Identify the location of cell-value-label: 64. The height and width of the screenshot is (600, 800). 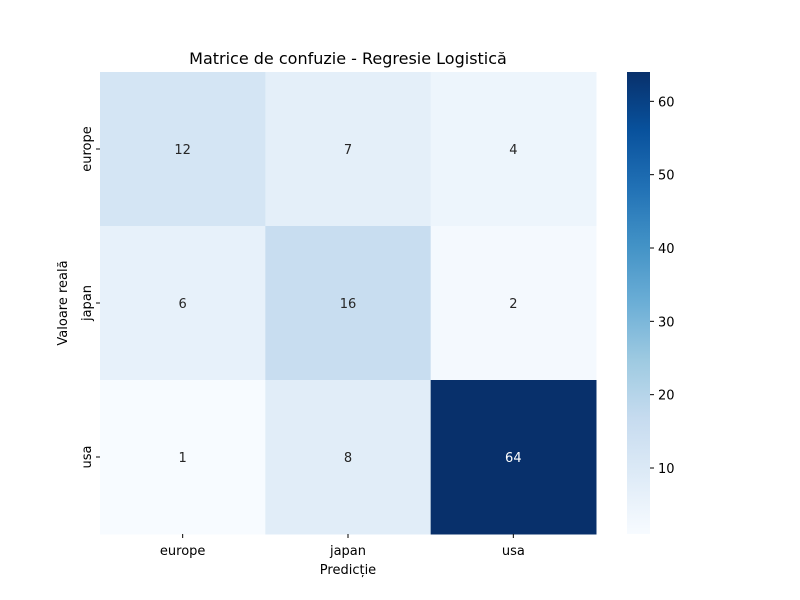
(513, 458).